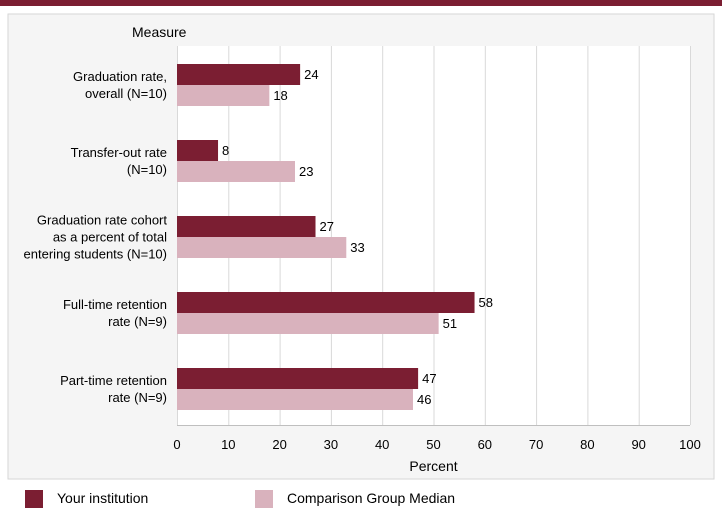  Describe the element at coordinates (228, 444) in the screenshot. I see `x-tick-label: 10` at that location.